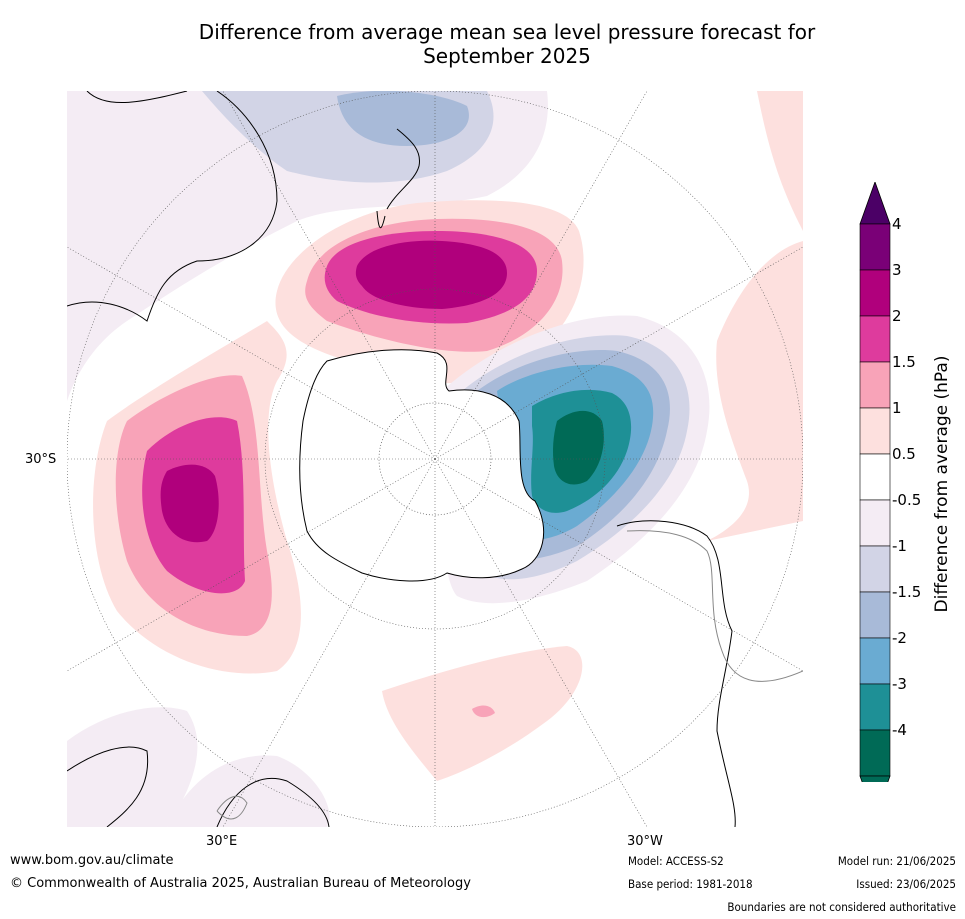  What do you see at coordinates (431, 274) in the screenshot?
I see `anomaly-pos2-top` at bounding box center [431, 274].